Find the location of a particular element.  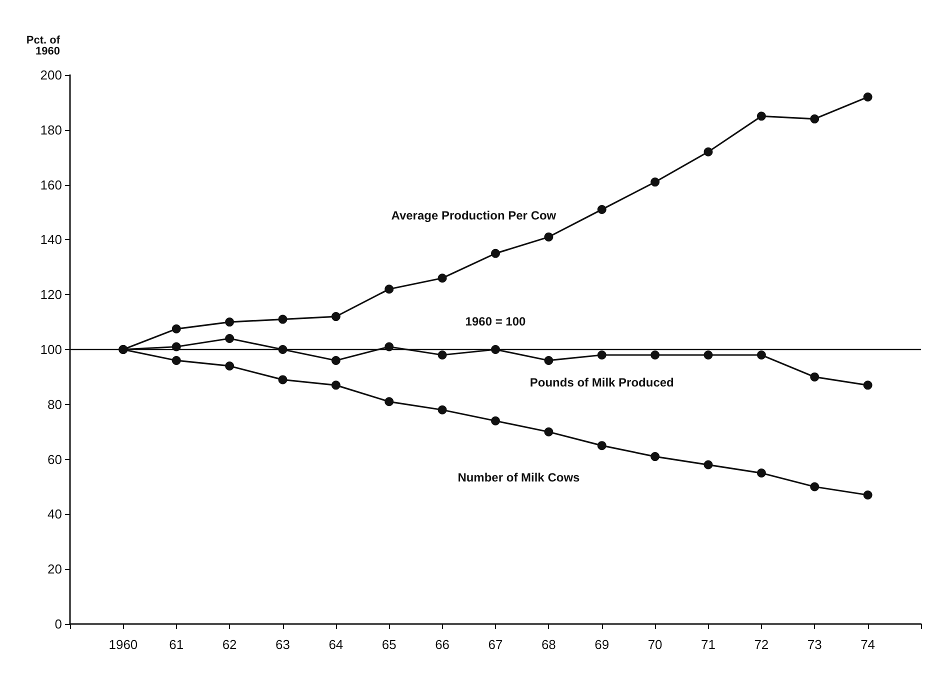

x-tick-label: 66 is located at coordinates (442, 644).